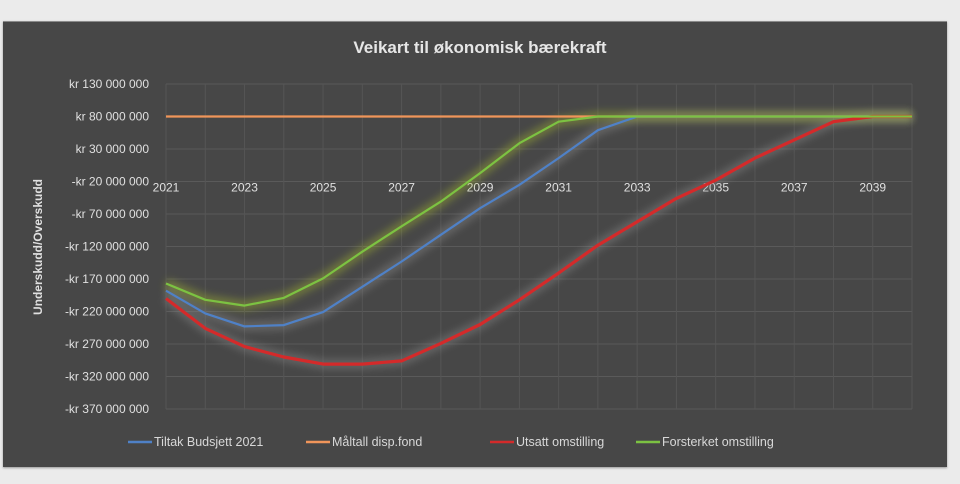  Describe the element at coordinates (718, 442) in the screenshot. I see `legend-label: Forsterket omstilling` at that location.